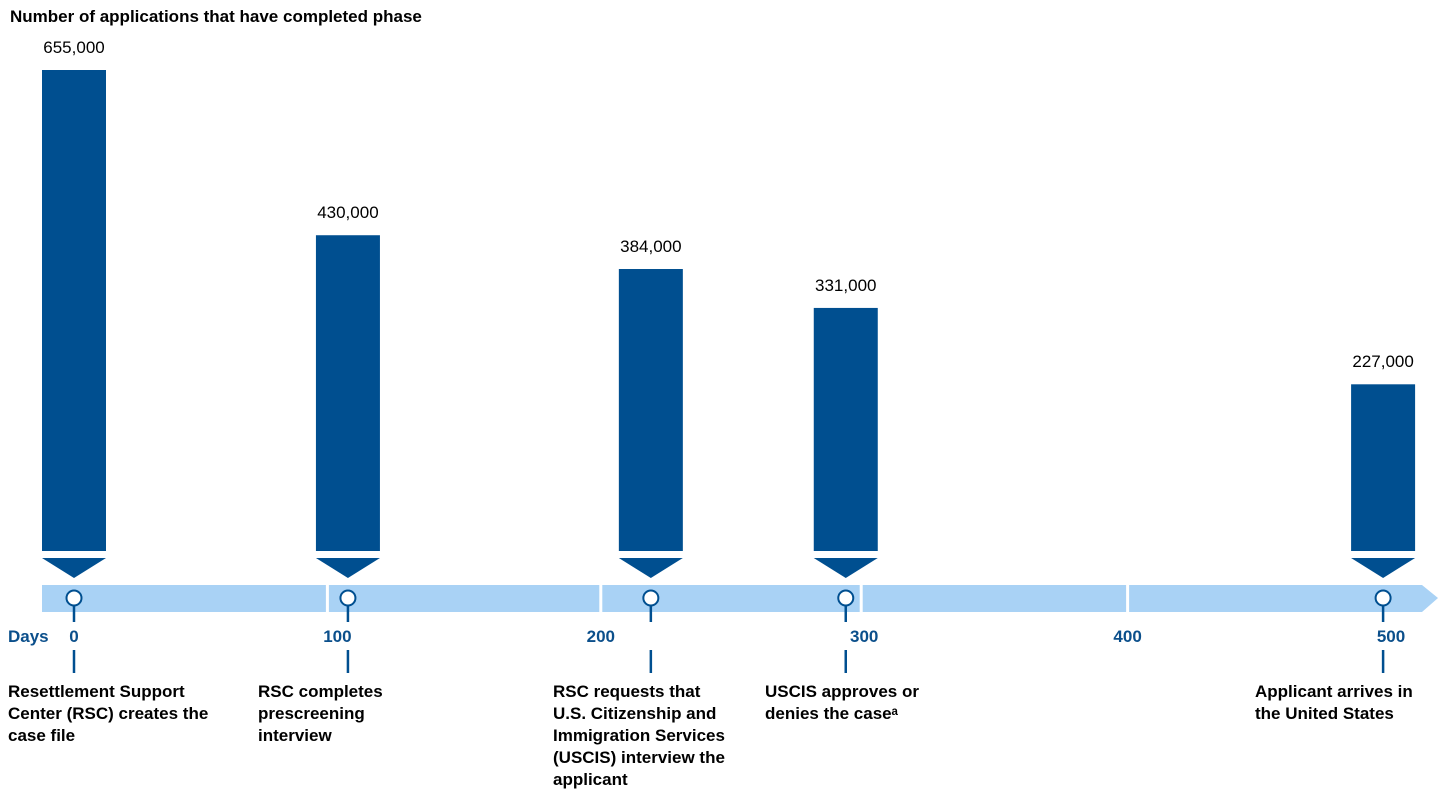 The height and width of the screenshot is (791, 1449). I want to click on x-tick-label: 300, so click(864, 636).